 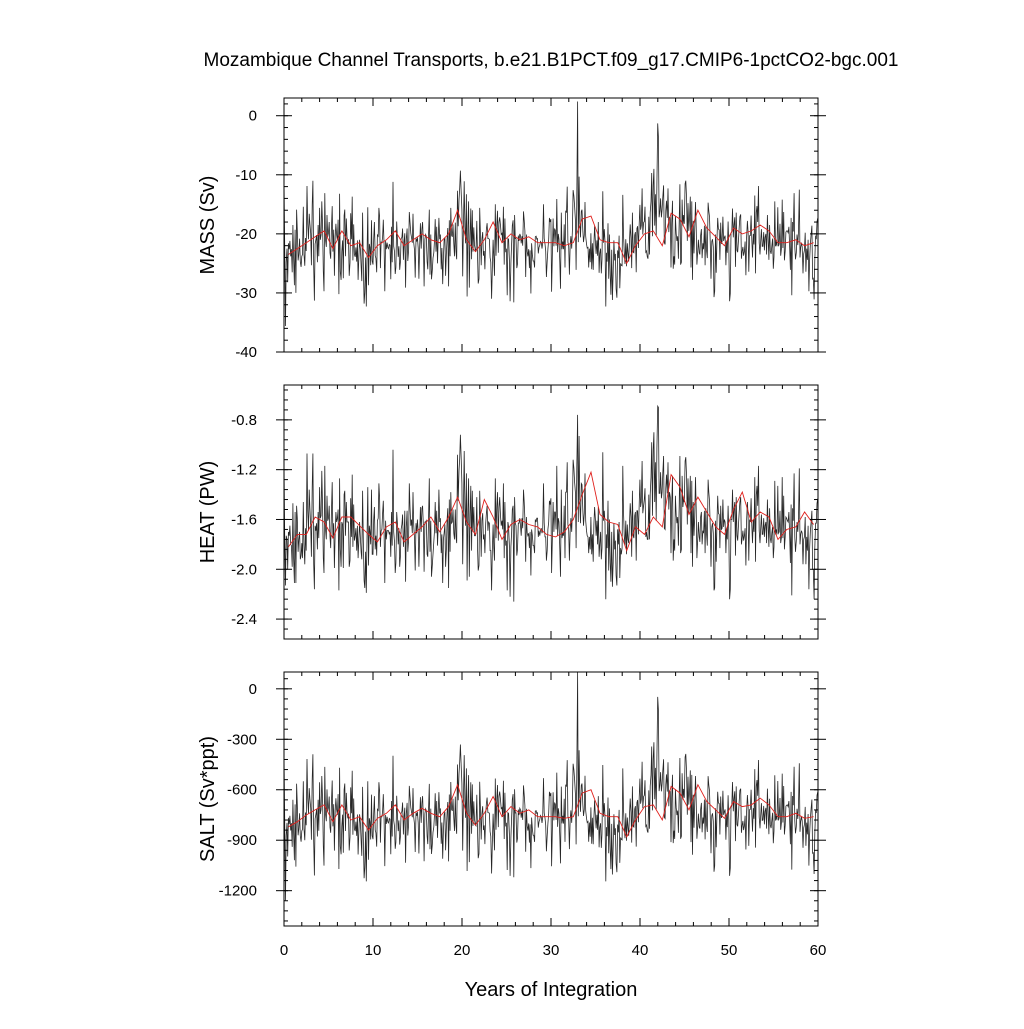 I want to click on heat-y-tick-label: -2.0, so click(x=244, y=569).